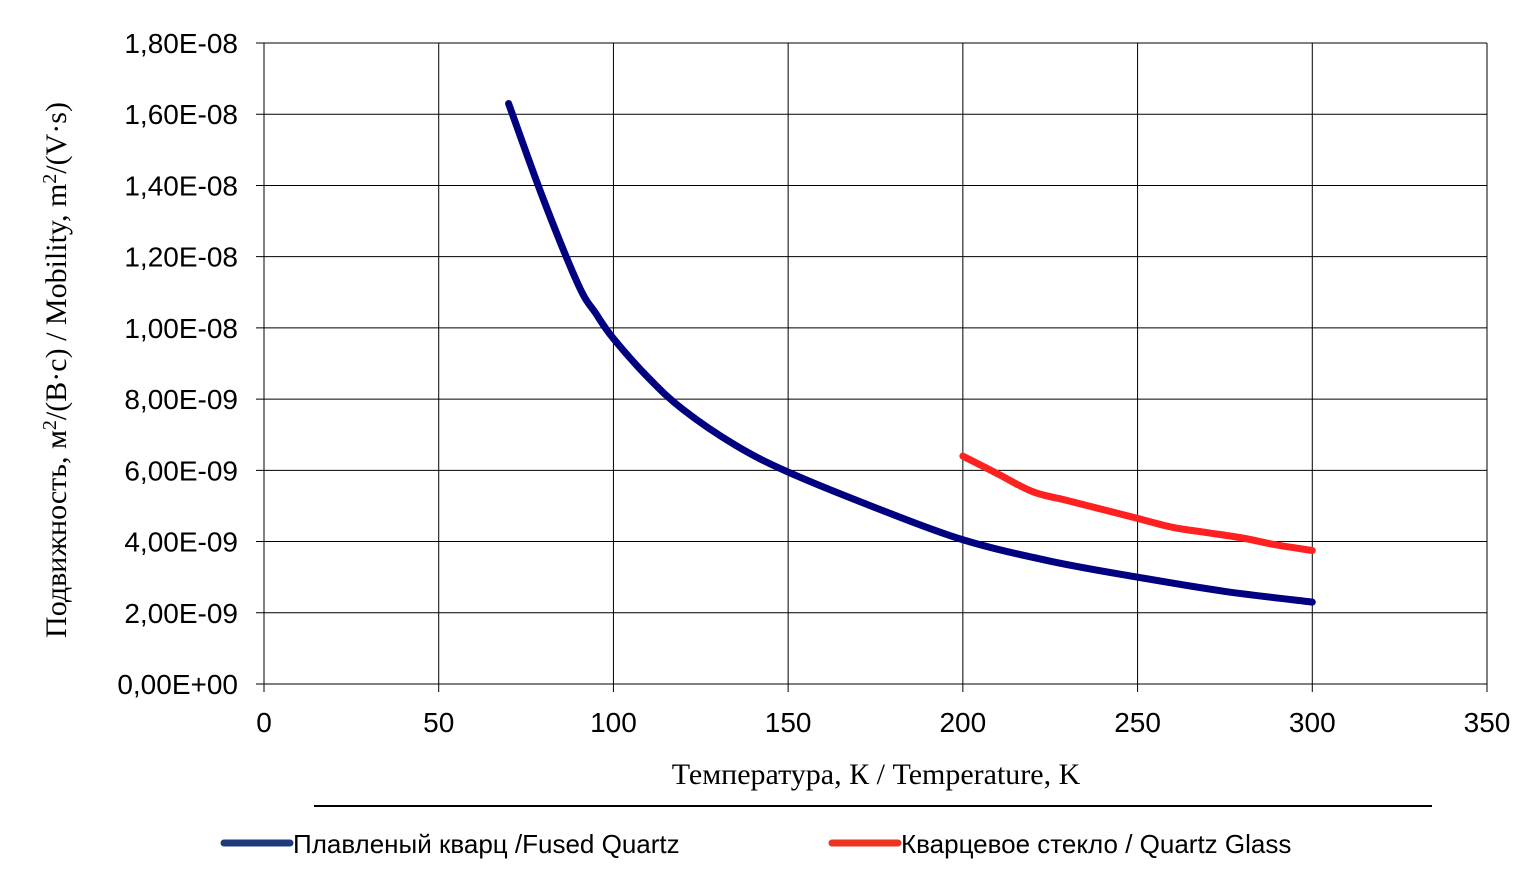  Describe the element at coordinates (1137, 722) in the screenshot. I see `x-tick-label: 250` at that location.